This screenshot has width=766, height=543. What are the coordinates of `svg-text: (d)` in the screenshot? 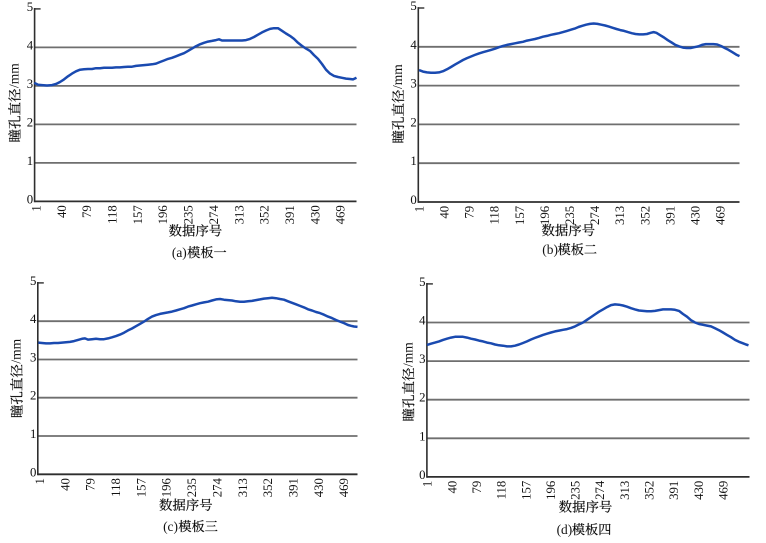 It's located at (565, 529).